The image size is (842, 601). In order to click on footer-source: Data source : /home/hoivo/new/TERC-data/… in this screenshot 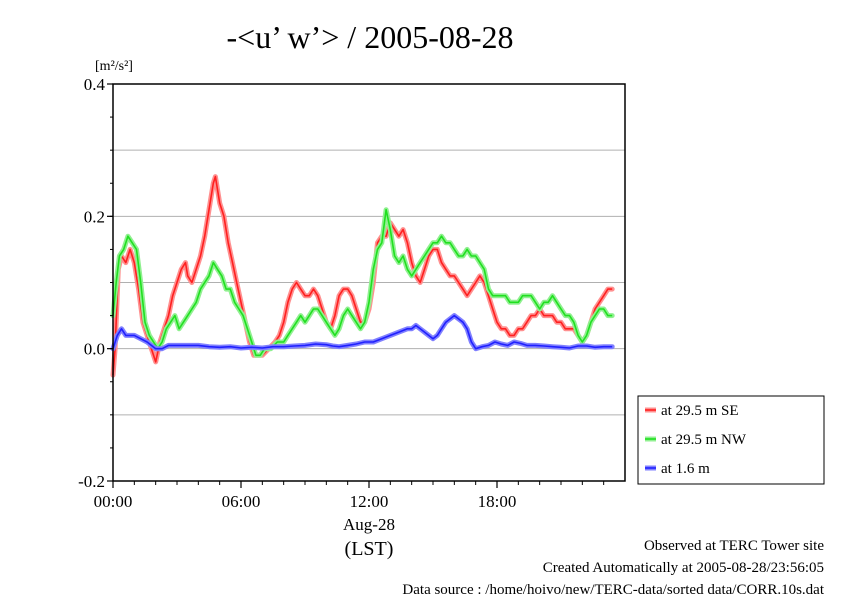, I will do `click(613, 590)`.